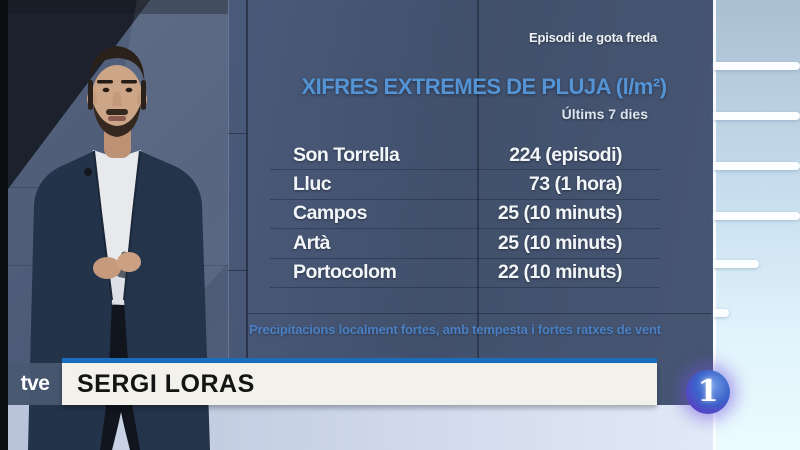  I want to click on tve-logo-text: tve, so click(35, 383).